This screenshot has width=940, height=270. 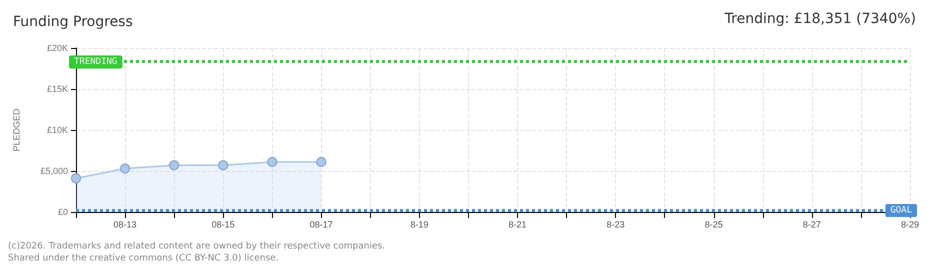 What do you see at coordinates (143, 259) in the screenshot?
I see `text: Shared under the creative commons (CC BY-NC 3.0) license.` at bounding box center [143, 259].